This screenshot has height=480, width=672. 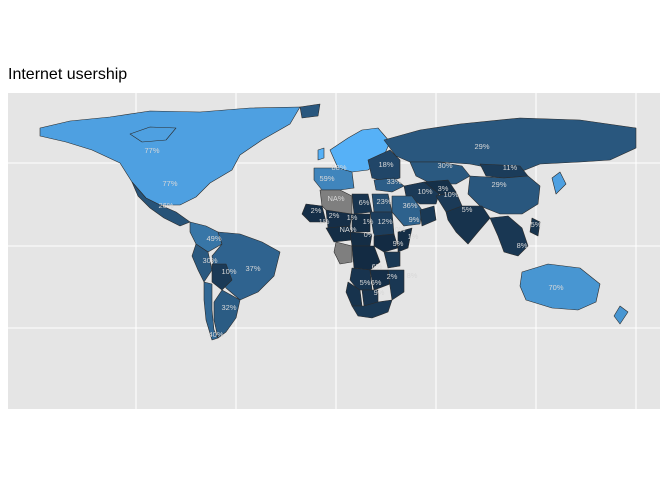 I want to click on value-label-ethiopia: 0%, so click(x=400, y=229).